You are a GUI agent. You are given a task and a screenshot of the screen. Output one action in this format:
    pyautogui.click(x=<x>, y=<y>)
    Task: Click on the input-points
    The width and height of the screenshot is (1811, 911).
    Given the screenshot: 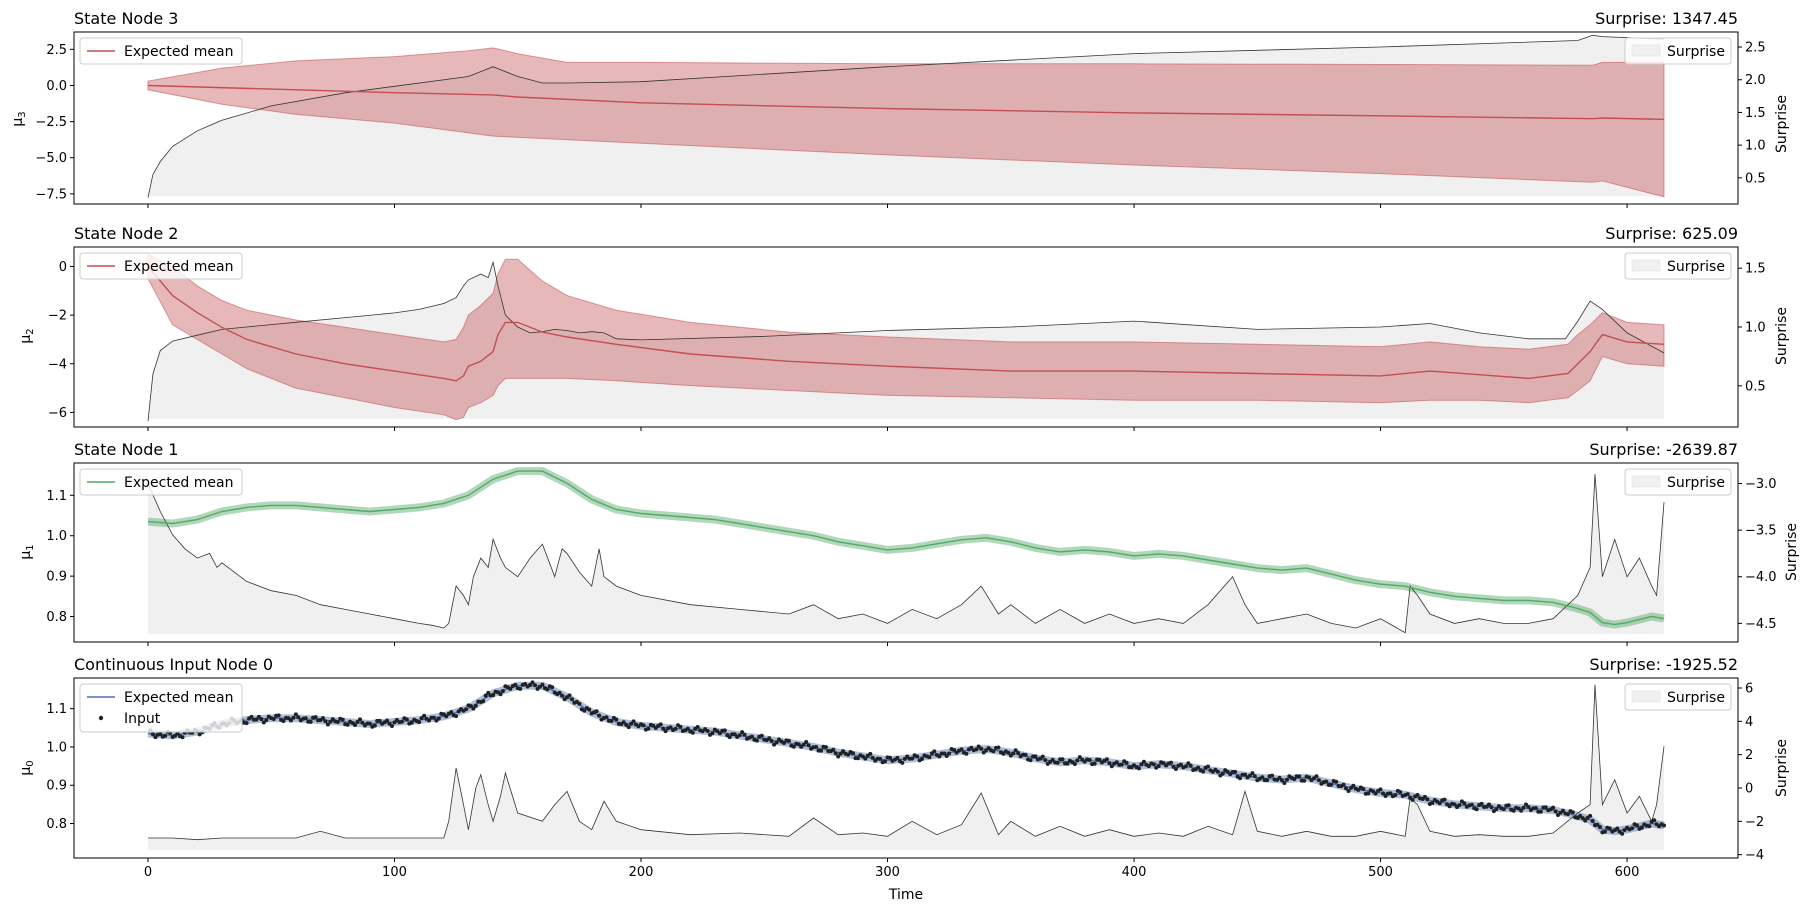 What is the action you would take?
    pyautogui.click(x=907, y=758)
    